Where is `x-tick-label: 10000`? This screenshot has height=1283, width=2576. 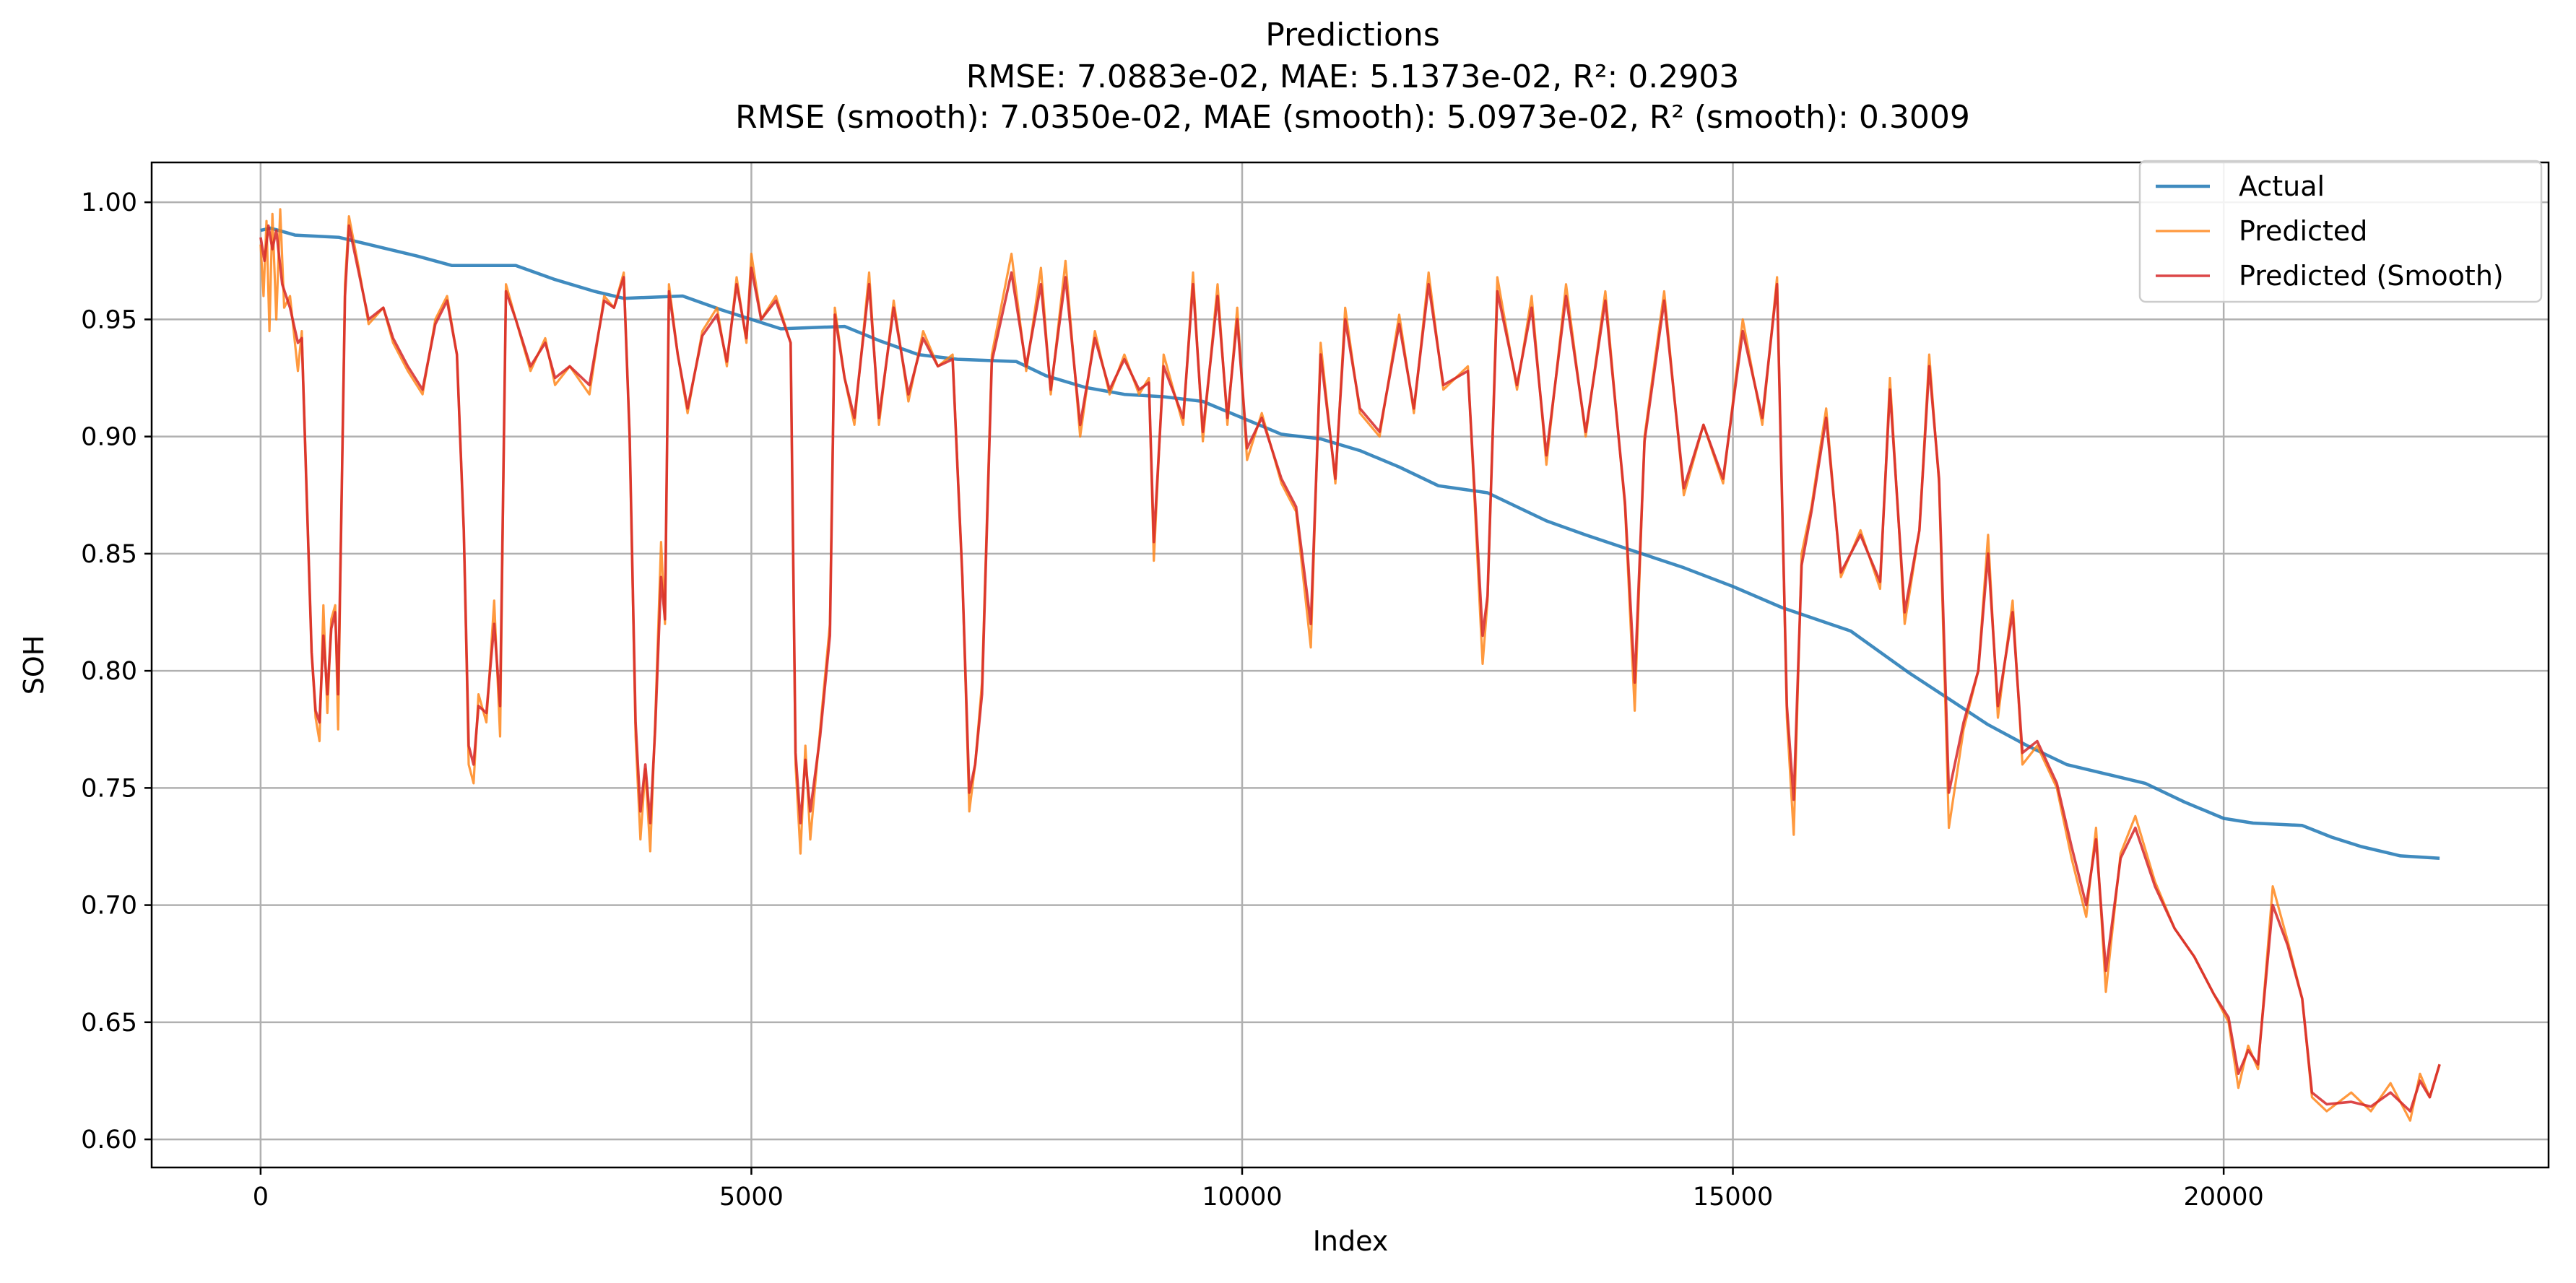 x-tick-label: 10000 is located at coordinates (1242, 1198).